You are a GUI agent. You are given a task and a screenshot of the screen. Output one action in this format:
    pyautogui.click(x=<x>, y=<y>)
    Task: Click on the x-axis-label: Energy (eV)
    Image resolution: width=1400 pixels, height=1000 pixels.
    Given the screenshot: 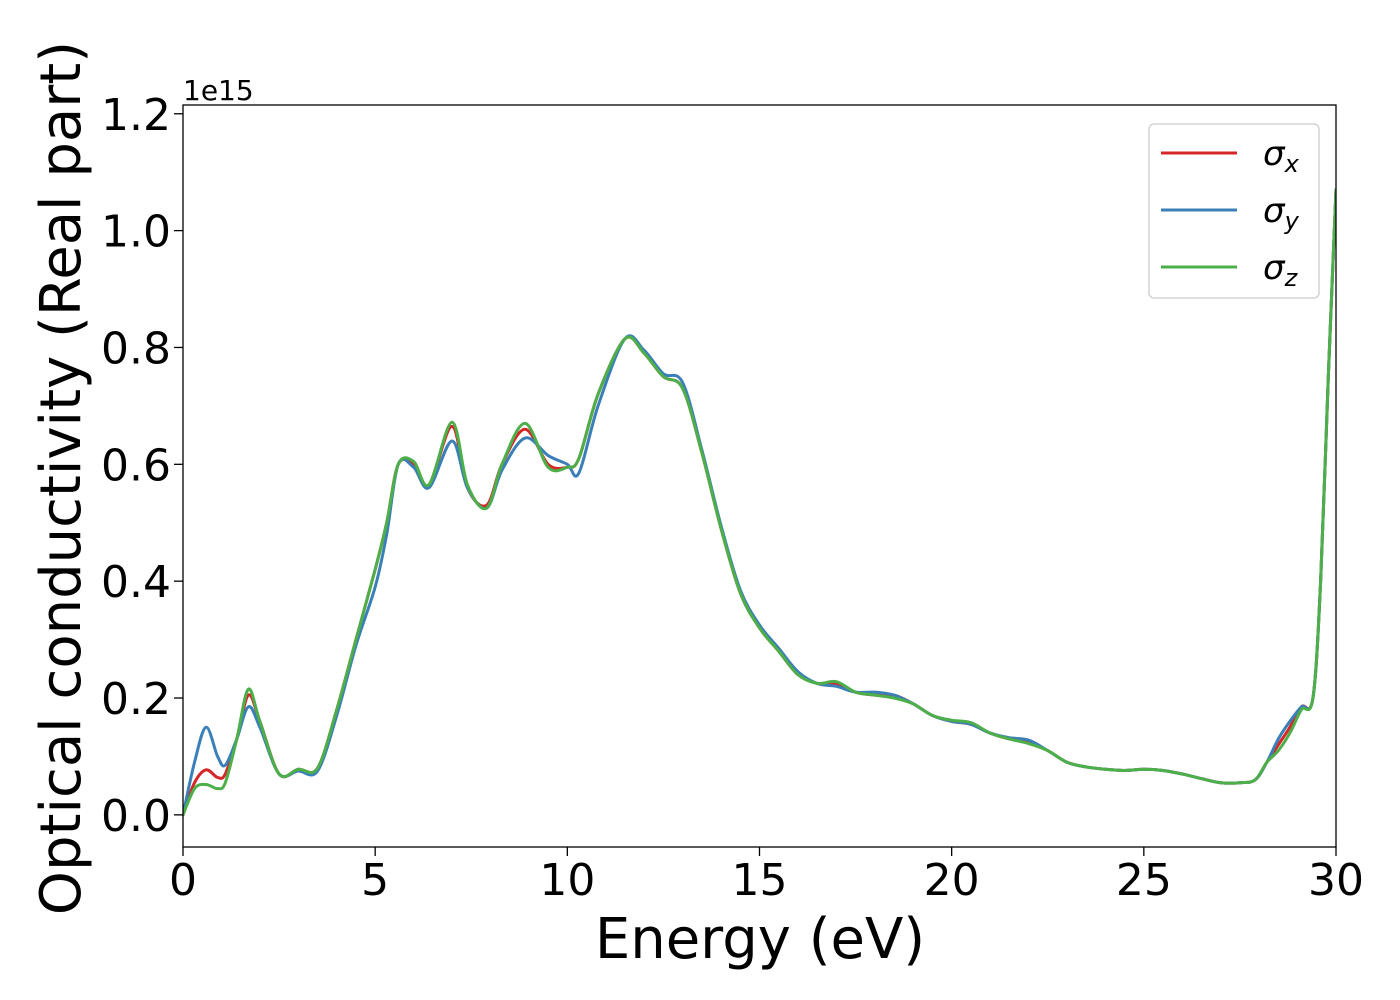 What is the action you would take?
    pyautogui.click(x=760, y=939)
    